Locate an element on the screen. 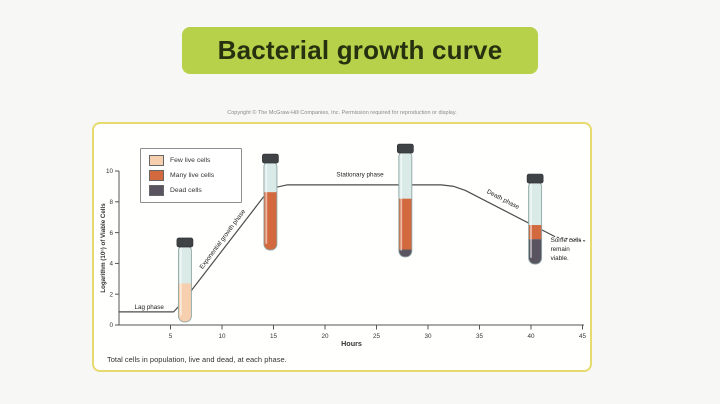 The width and height of the screenshot is (720, 404). many-live-cells-swatch is located at coordinates (156, 175).